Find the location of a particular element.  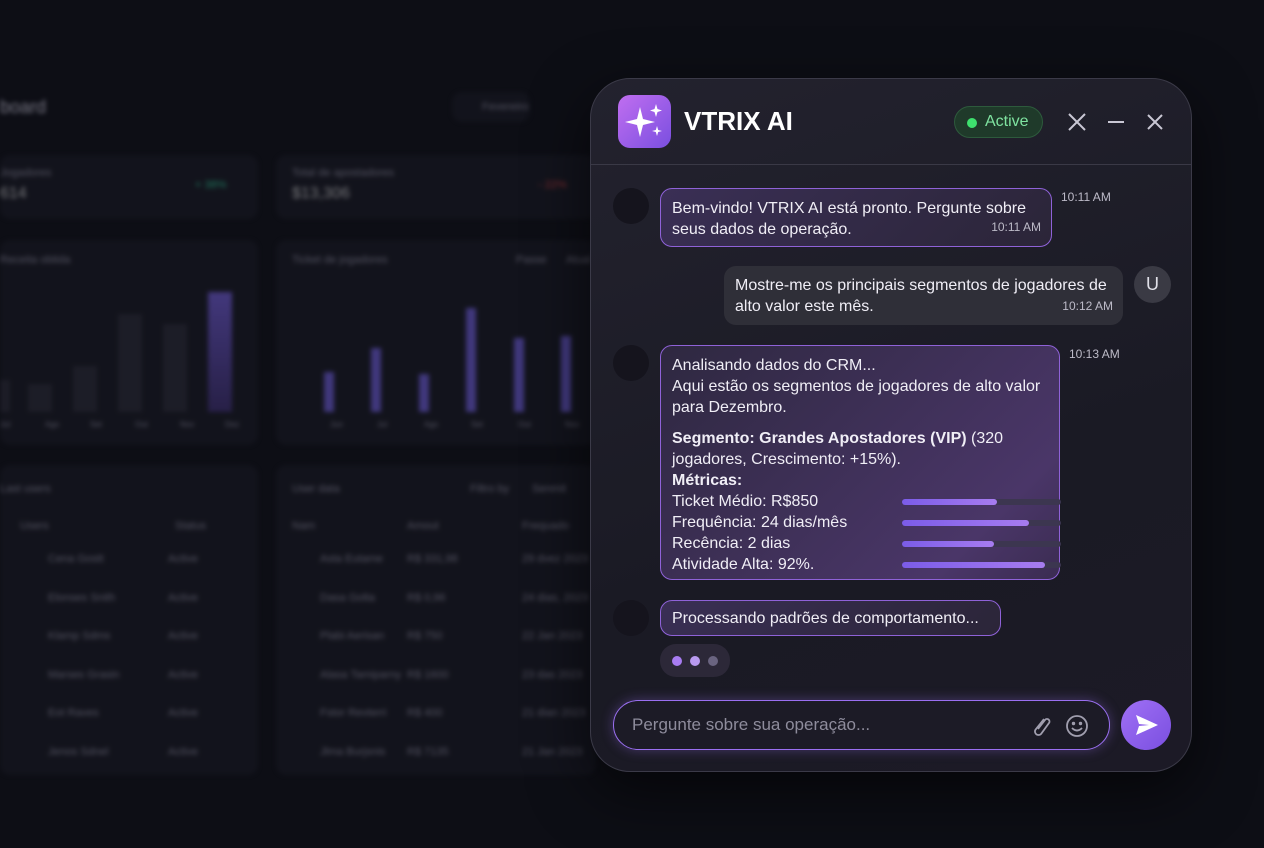

table-cell: 22 Jan 2023 is located at coordinates (552, 636).